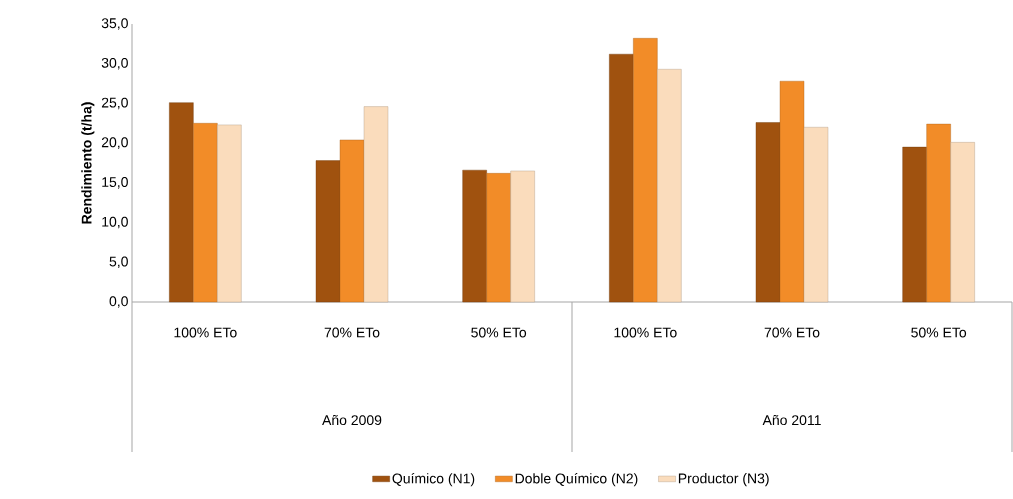 Image resolution: width=1013 pixels, height=499 pixels. I want to click on y-tick-label: 15,0, so click(115, 183).